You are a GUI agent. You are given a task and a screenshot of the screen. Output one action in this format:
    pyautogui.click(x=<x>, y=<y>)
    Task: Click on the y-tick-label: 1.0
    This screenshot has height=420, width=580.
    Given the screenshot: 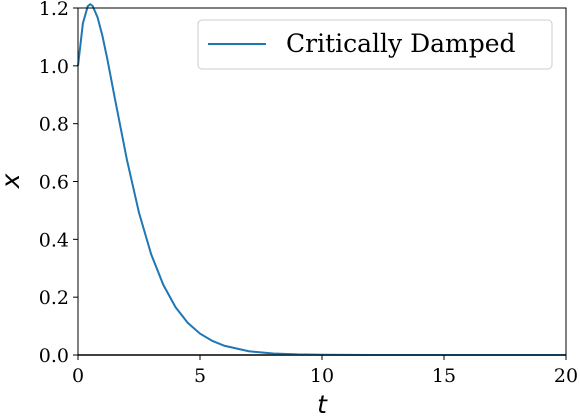 What is the action you would take?
    pyautogui.click(x=54, y=67)
    